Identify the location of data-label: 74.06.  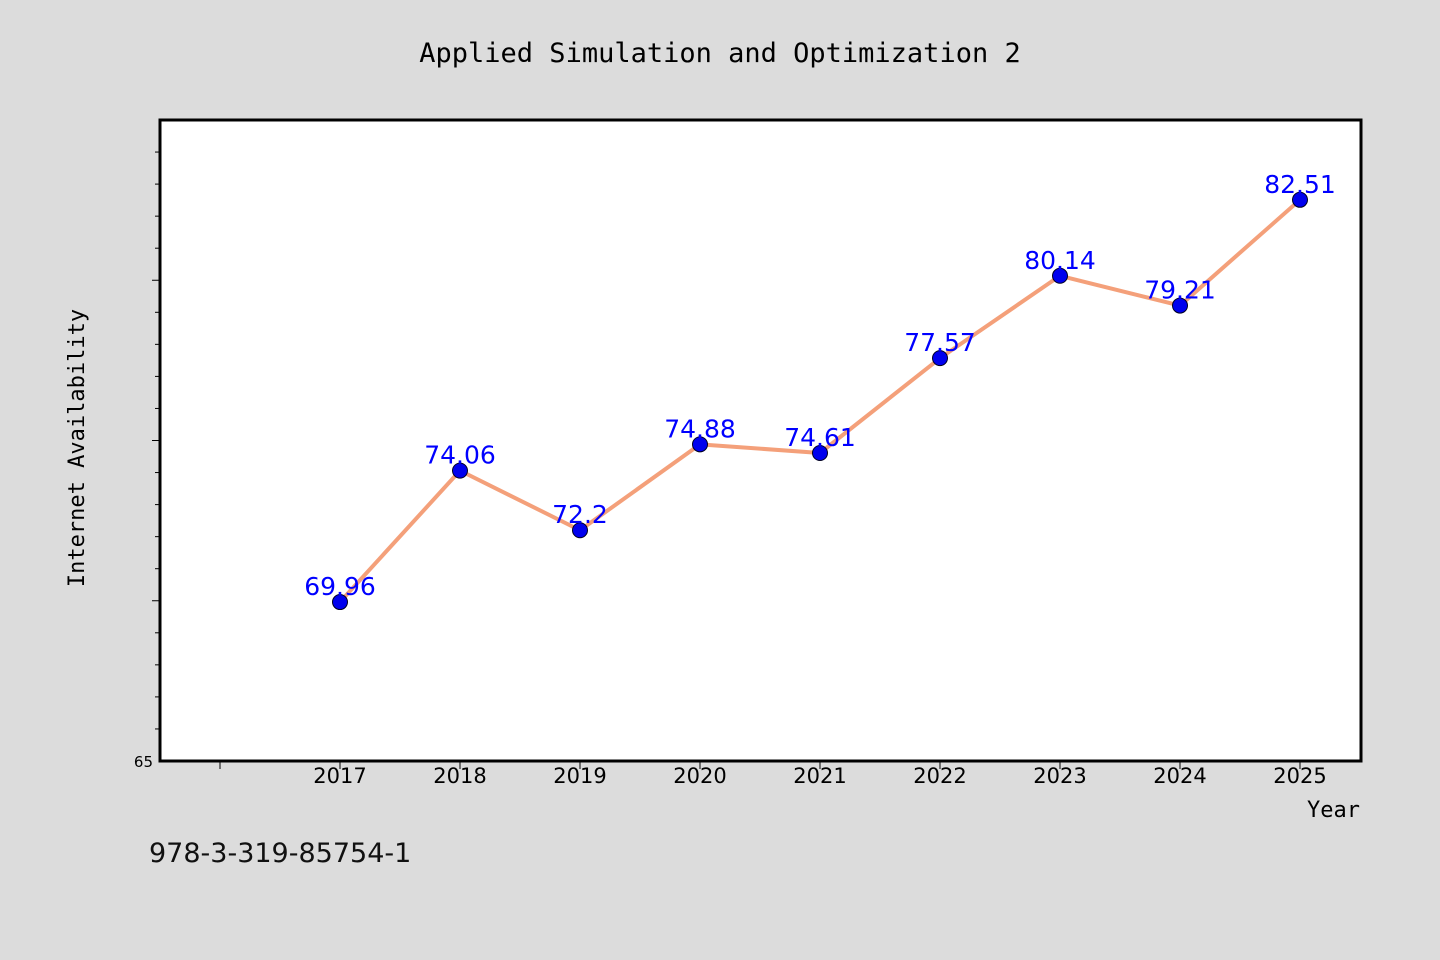
(460, 455).